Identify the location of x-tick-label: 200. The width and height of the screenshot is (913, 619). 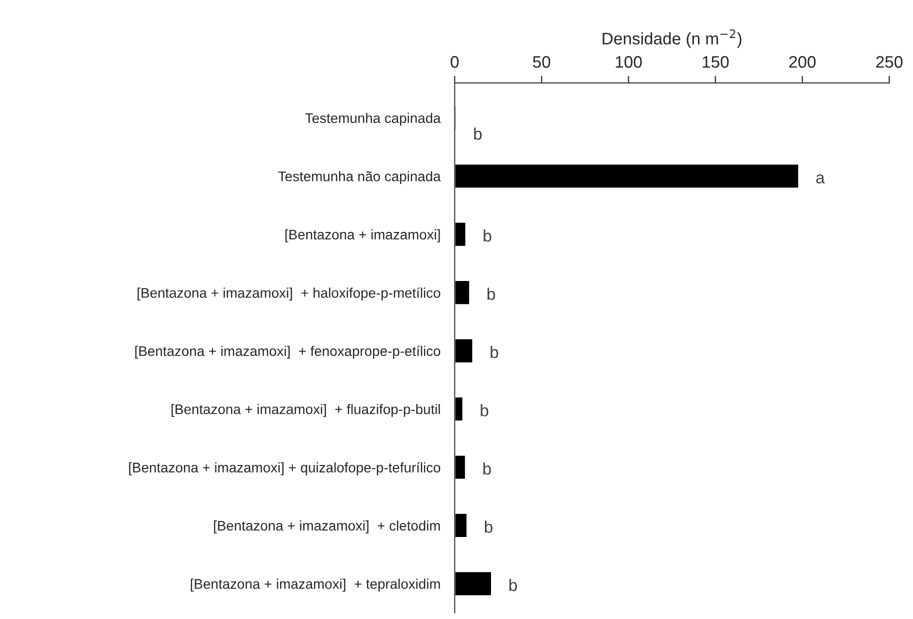
(802, 62).